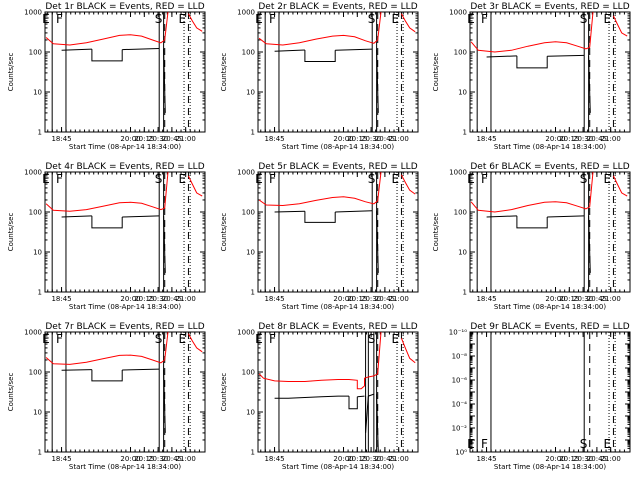 Image resolution: width=640 pixels, height=480 pixels. Describe the element at coordinates (337, 327) in the screenshot. I see `chart-title: Det 8r BLACK = Events, RED = LLD` at that location.